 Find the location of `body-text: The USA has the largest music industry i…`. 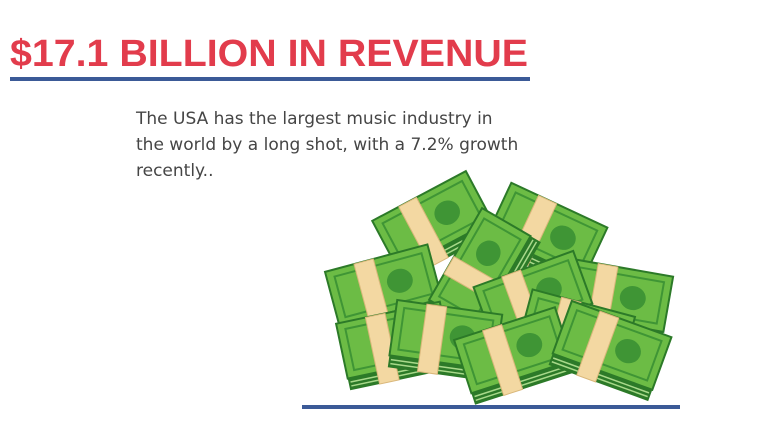

body-text: The USA has the largest music industry i… is located at coordinates (314, 119).